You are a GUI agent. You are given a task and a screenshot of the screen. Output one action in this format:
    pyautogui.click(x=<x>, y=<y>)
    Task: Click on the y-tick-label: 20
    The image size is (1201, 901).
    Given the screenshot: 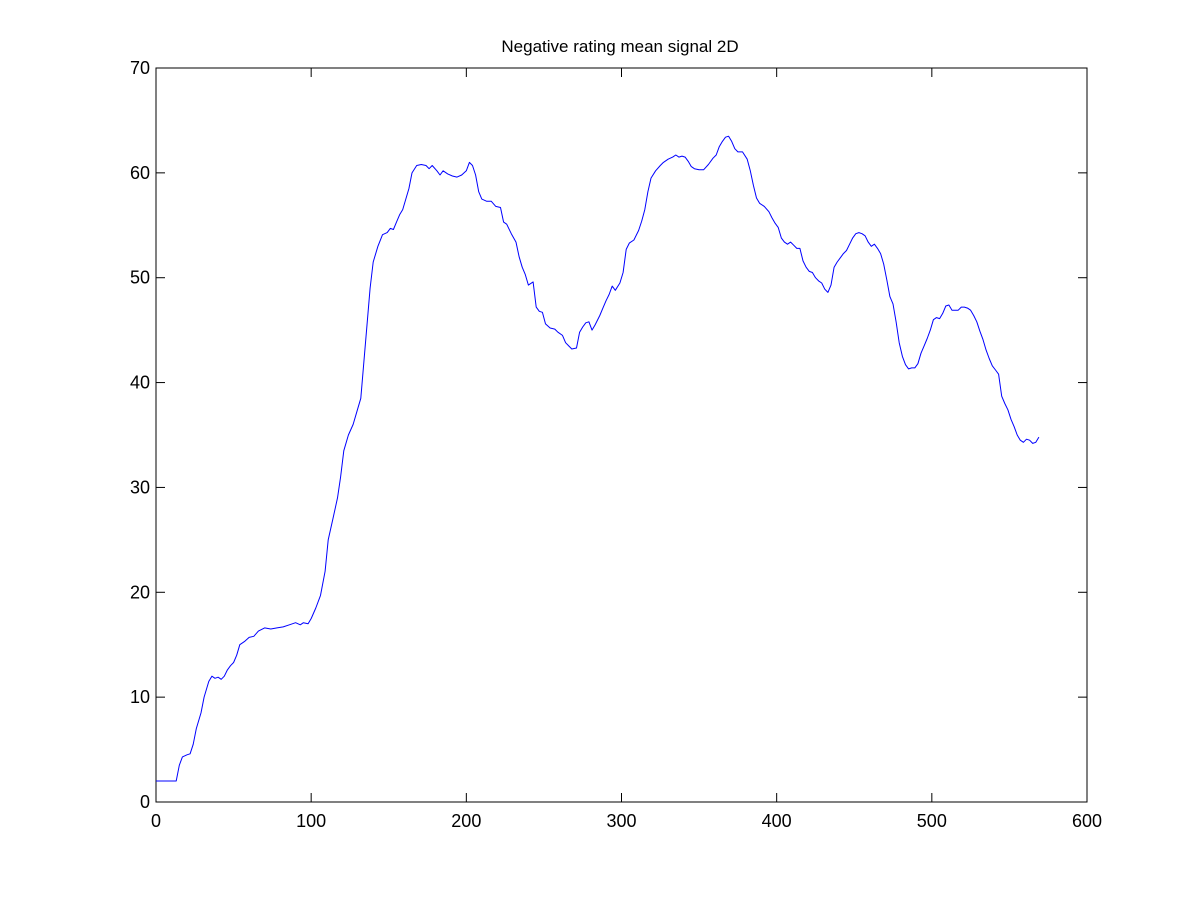 What is the action you would take?
    pyautogui.click(x=140, y=592)
    